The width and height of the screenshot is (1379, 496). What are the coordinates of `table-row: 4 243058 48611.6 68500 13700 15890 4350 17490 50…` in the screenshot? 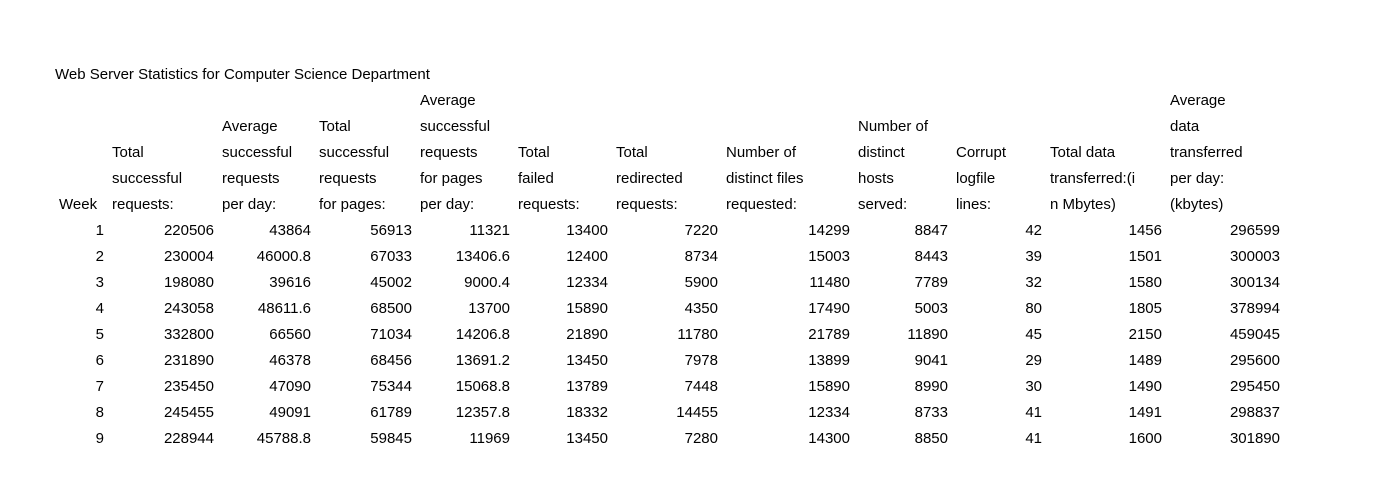 It's located at (669, 309).